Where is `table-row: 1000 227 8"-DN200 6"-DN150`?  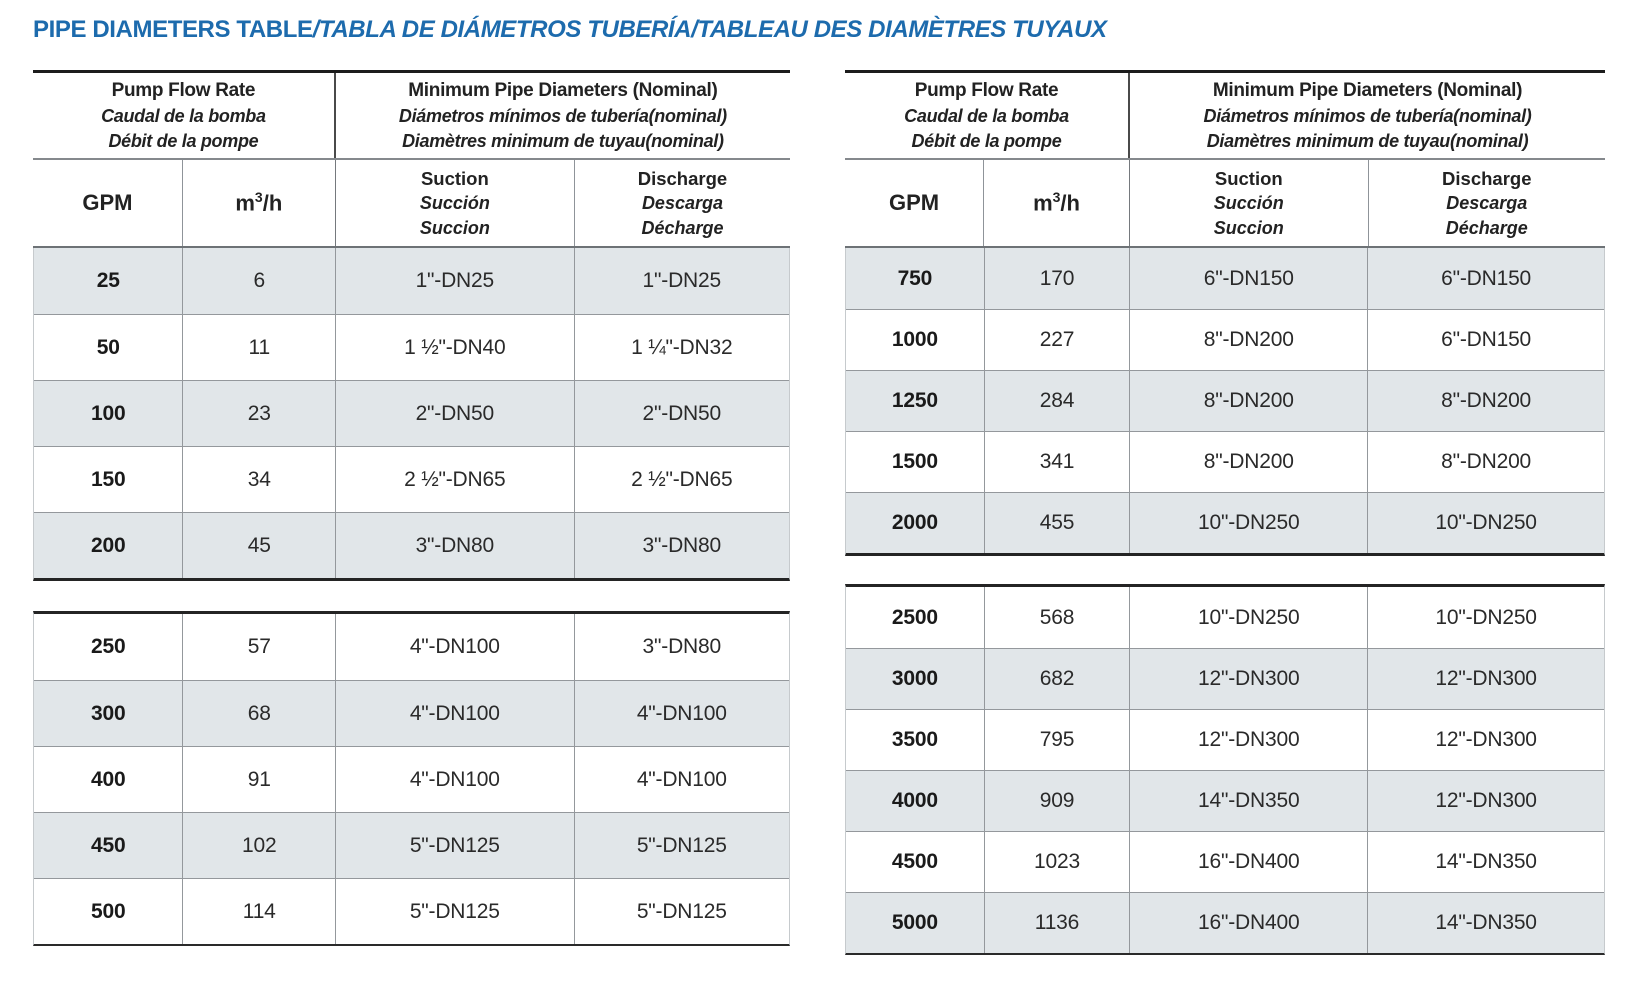
table-row: 1000 227 8"-DN200 6"-DN150 is located at coordinates (1225, 339).